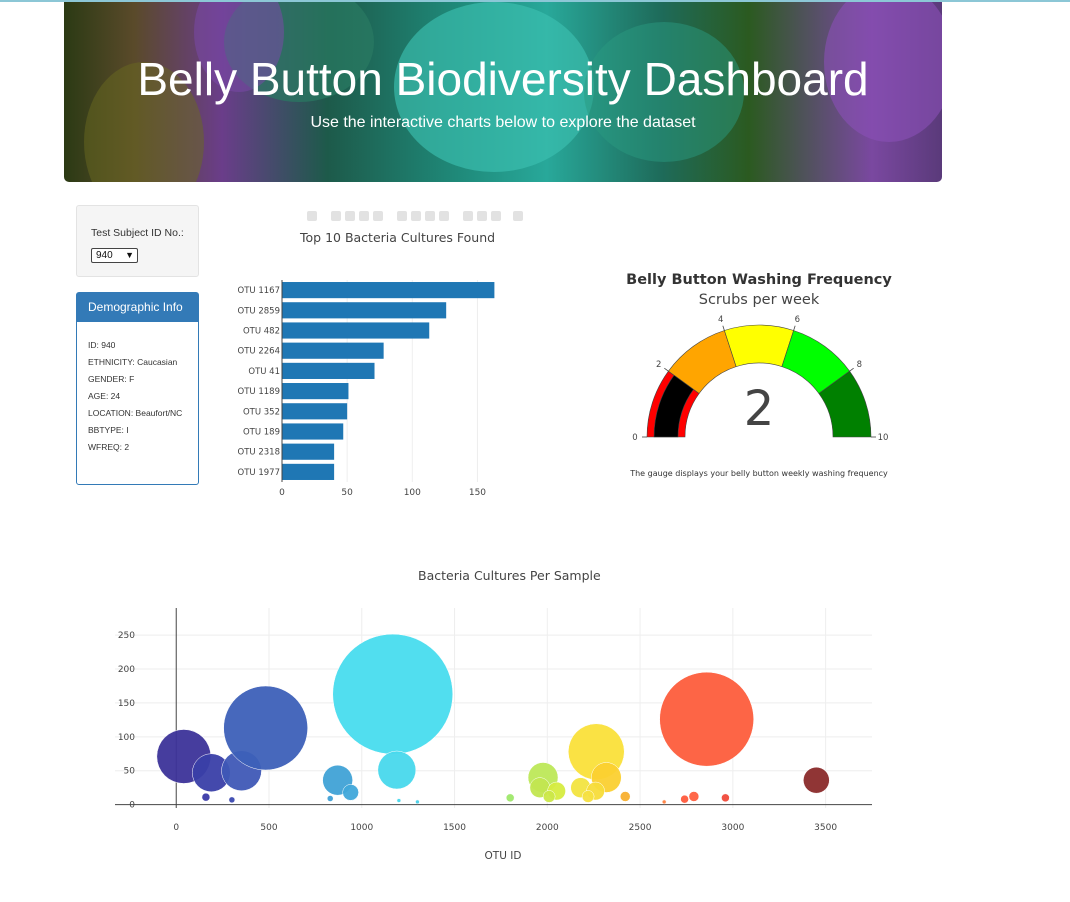 The width and height of the screenshot is (1070, 902). I want to click on demographic-row: ID: 940, so click(102, 345).